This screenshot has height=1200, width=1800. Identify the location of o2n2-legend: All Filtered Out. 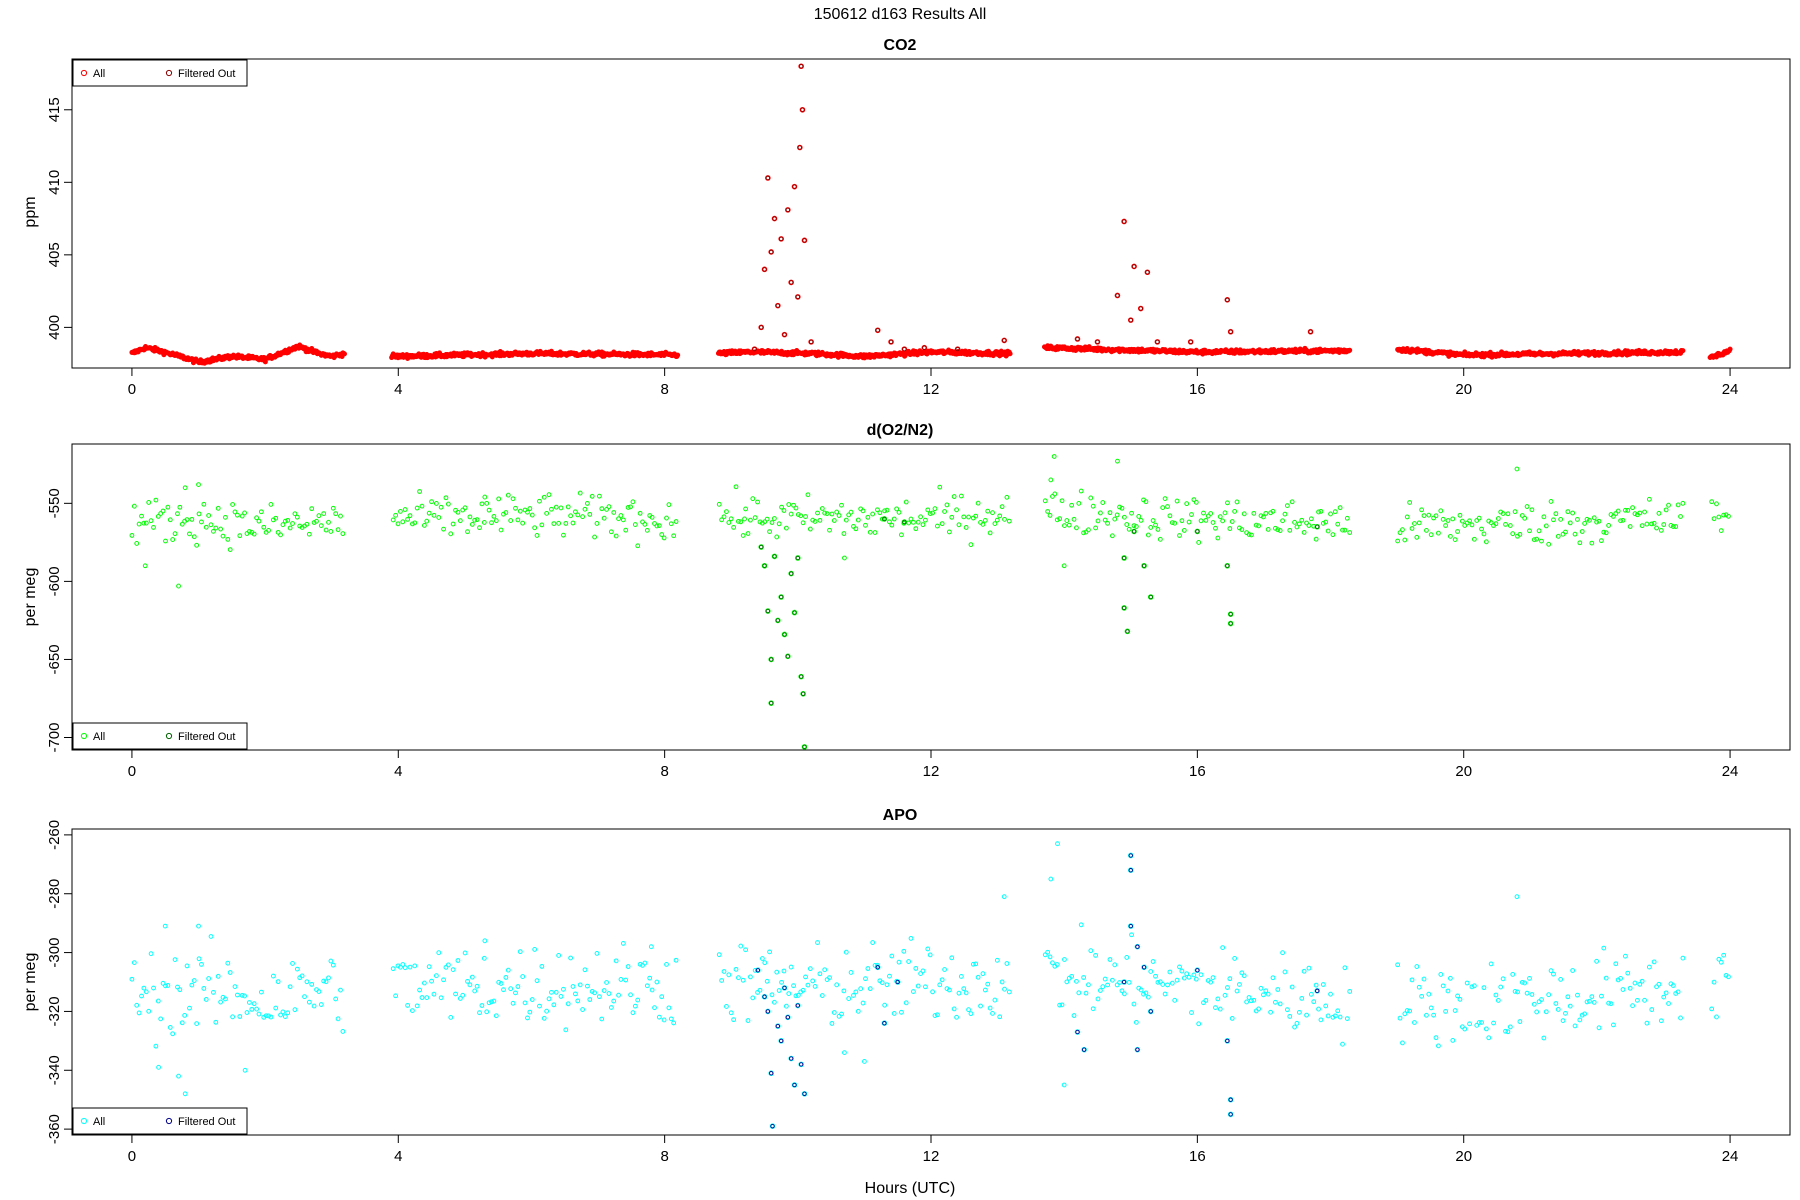
(160, 736).